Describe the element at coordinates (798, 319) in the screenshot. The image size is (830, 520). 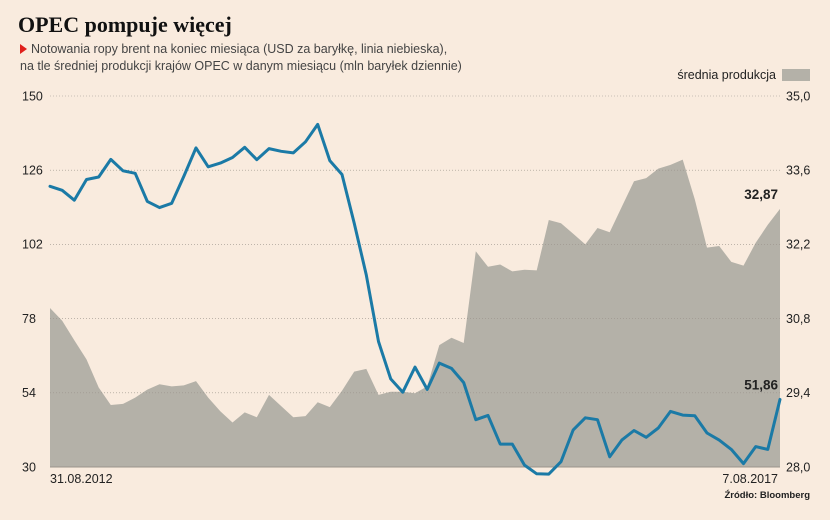
I see `right-tick-label: 30,8` at that location.